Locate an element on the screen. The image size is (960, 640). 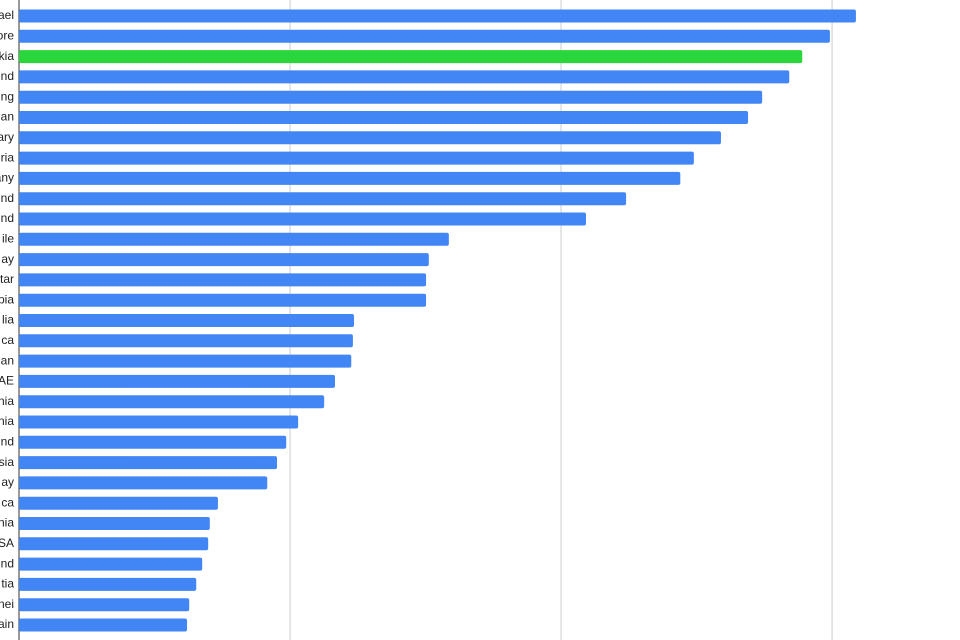
y-tick-label: ael is located at coordinates (7, 15).